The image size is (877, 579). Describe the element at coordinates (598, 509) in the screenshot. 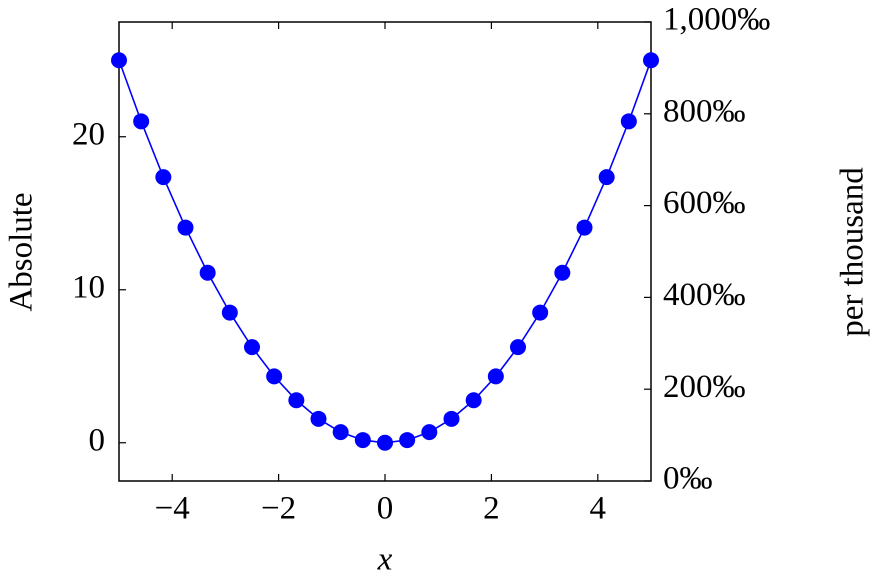

I see `x-tick-label: 4` at that location.